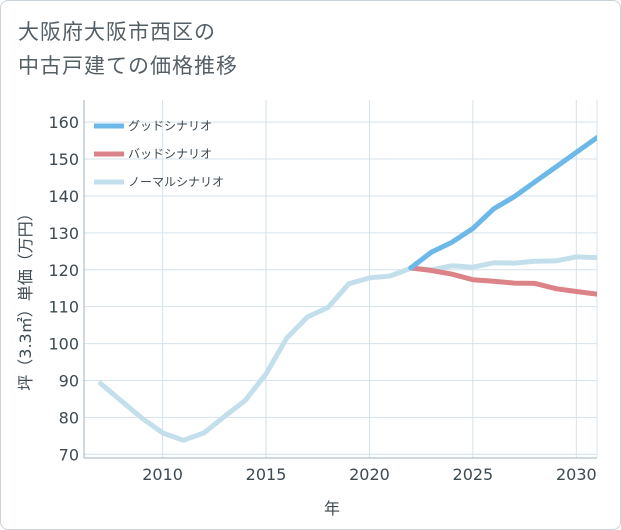  Describe the element at coordinates (63, 159) in the screenshot. I see `y-tick-label-150: 150` at that location.